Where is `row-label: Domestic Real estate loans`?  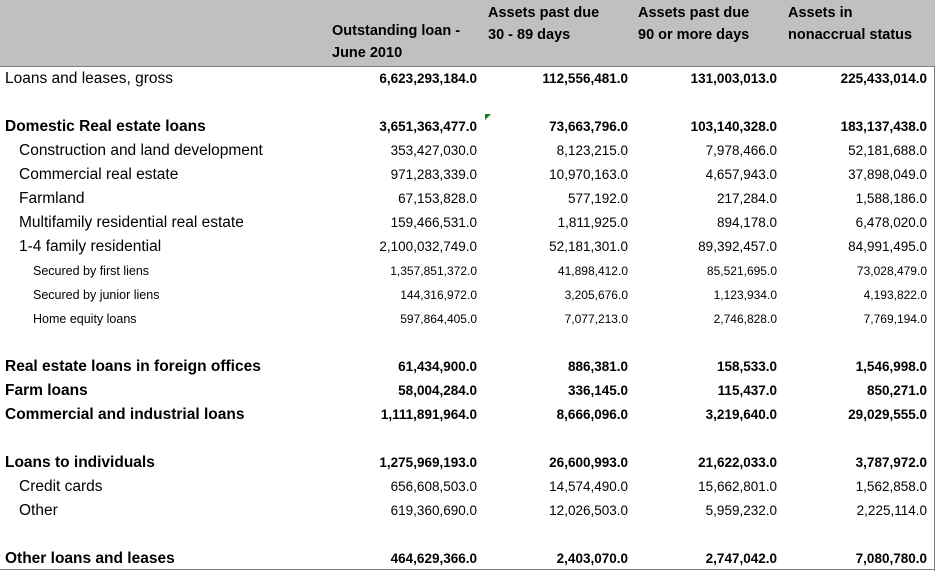 row-label: Domestic Real estate loans is located at coordinates (105, 126).